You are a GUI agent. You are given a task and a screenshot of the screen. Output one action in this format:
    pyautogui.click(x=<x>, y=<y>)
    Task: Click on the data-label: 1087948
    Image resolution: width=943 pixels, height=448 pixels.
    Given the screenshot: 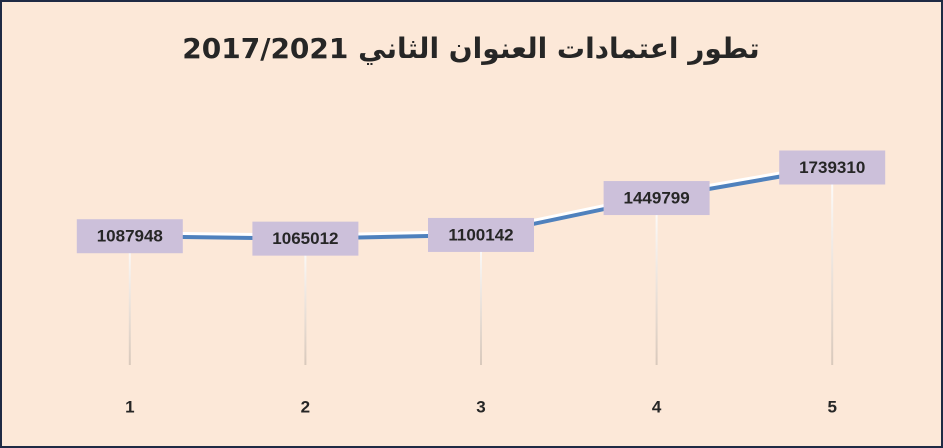 What is the action you would take?
    pyautogui.click(x=130, y=236)
    